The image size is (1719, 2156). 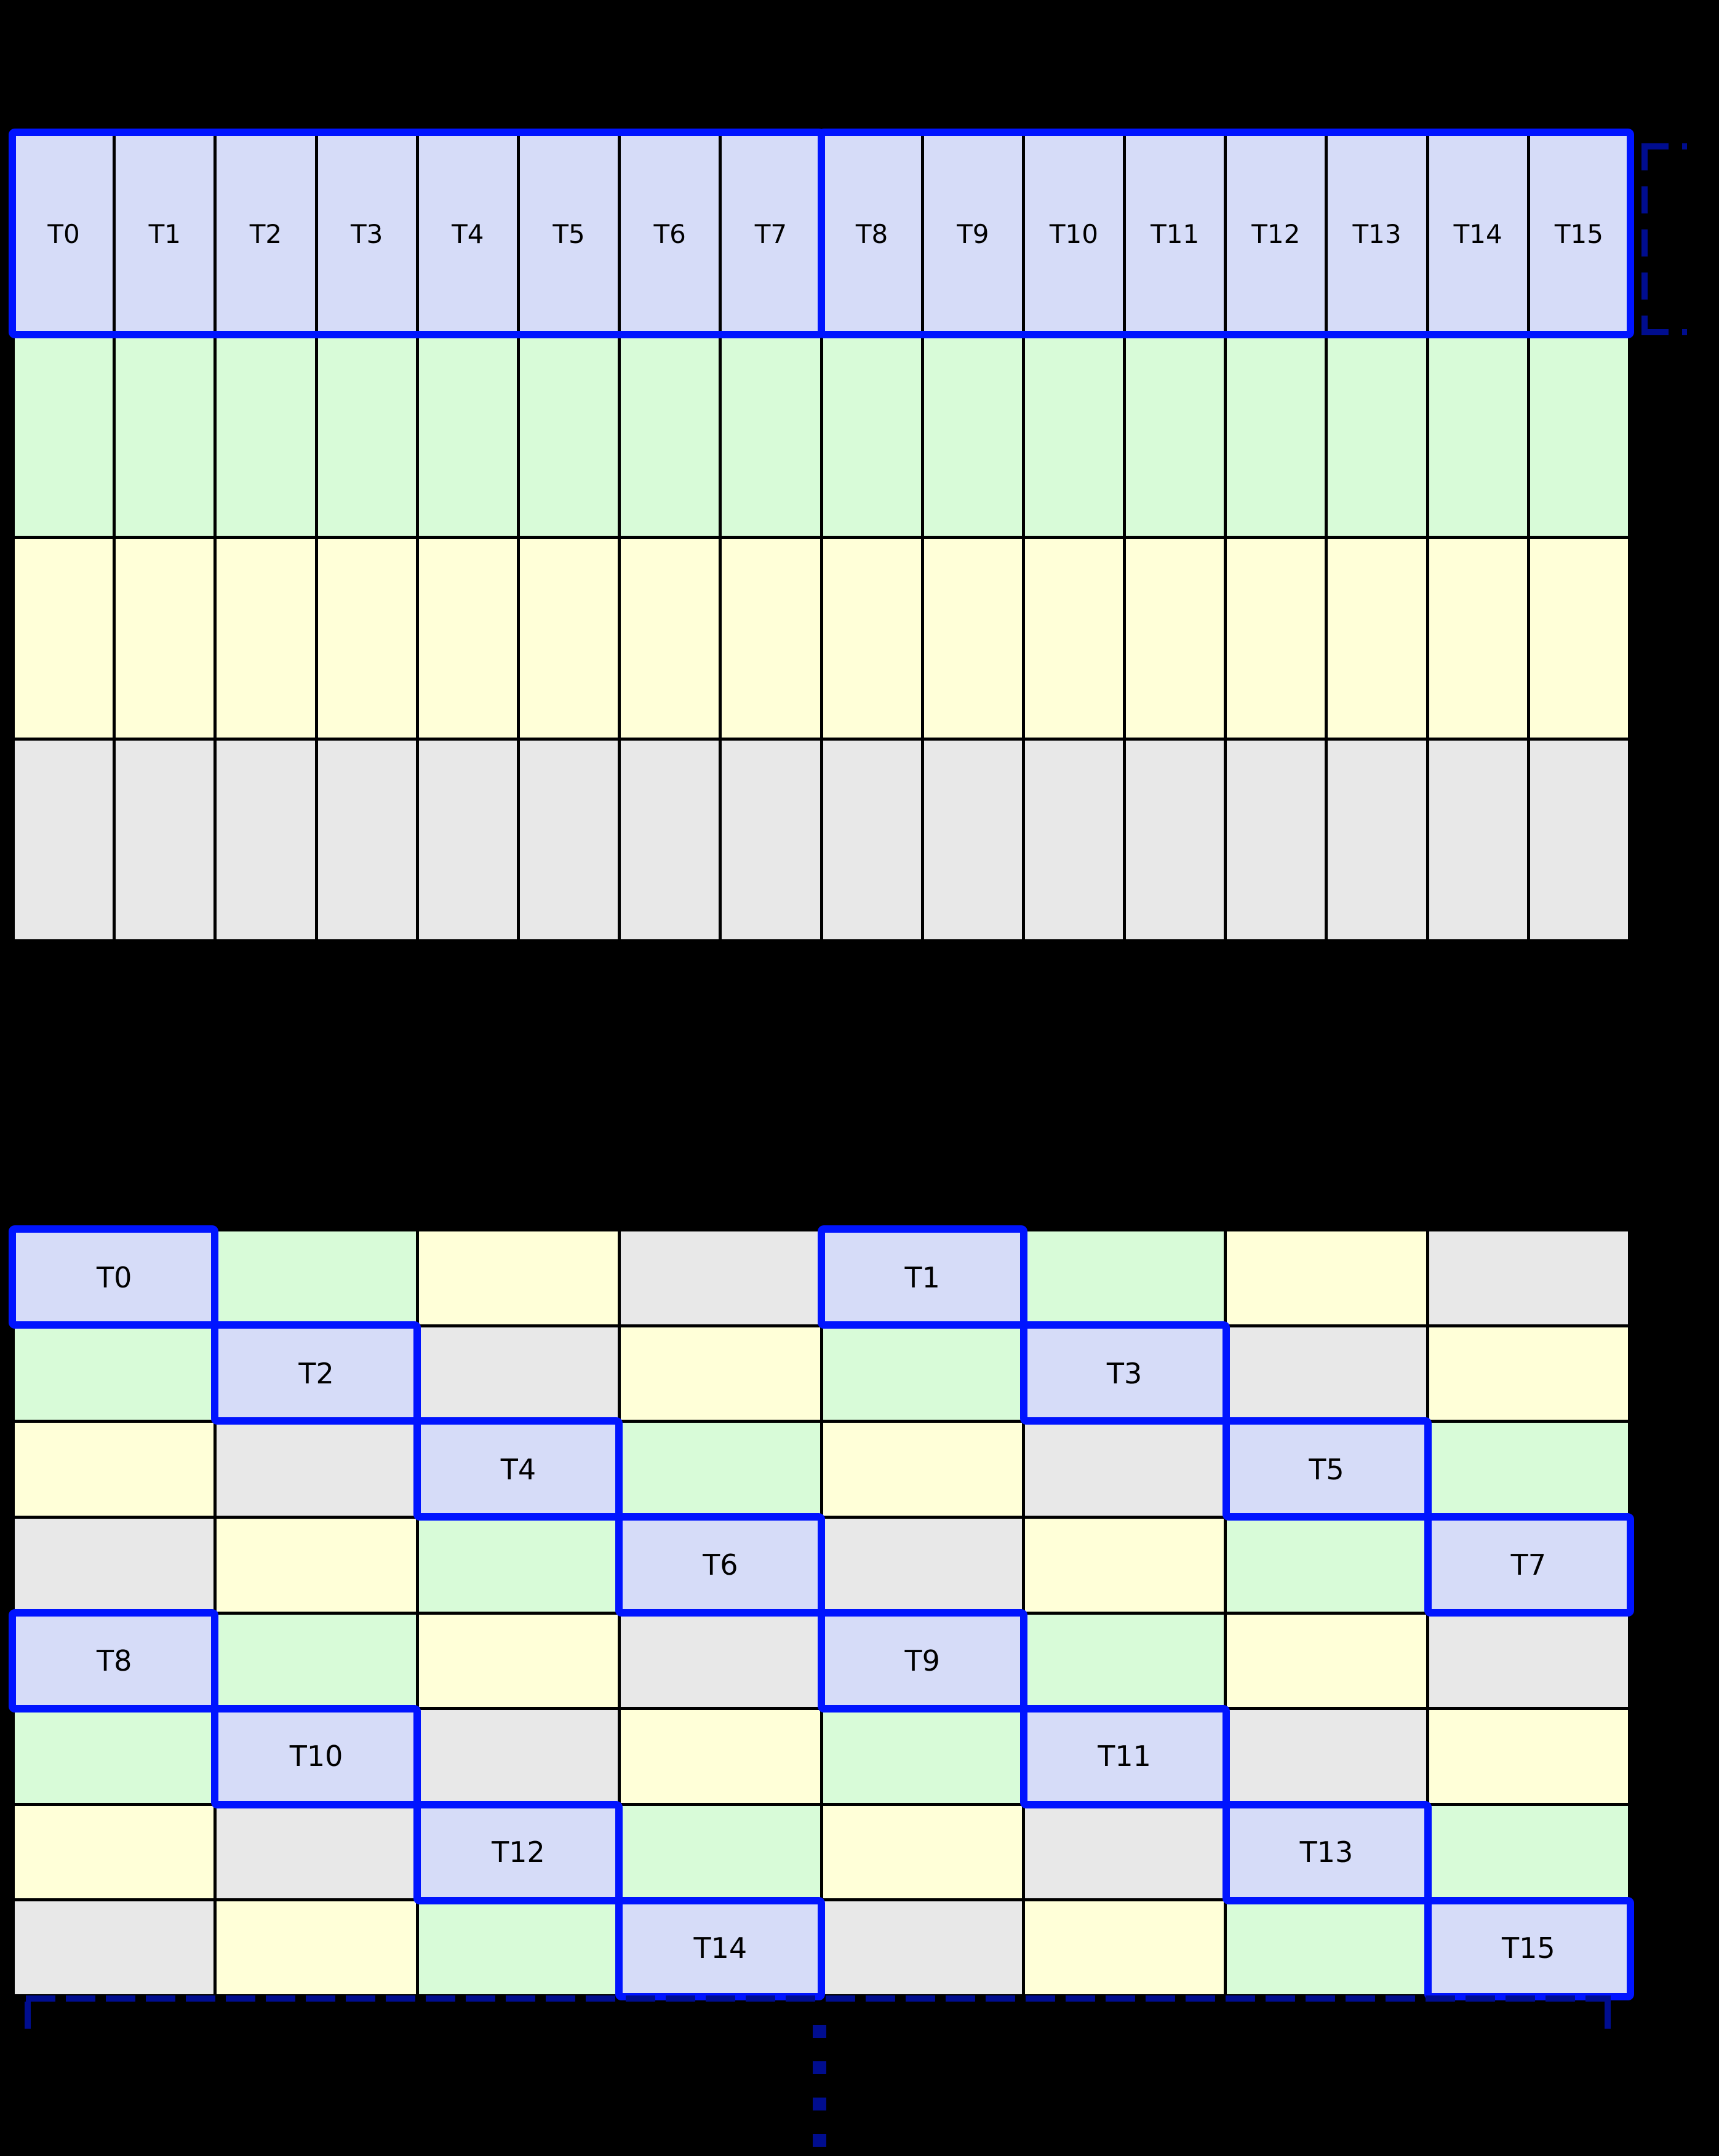 I want to click on swizzled-thread-cell-T7: T7, so click(x=1528, y=1565).